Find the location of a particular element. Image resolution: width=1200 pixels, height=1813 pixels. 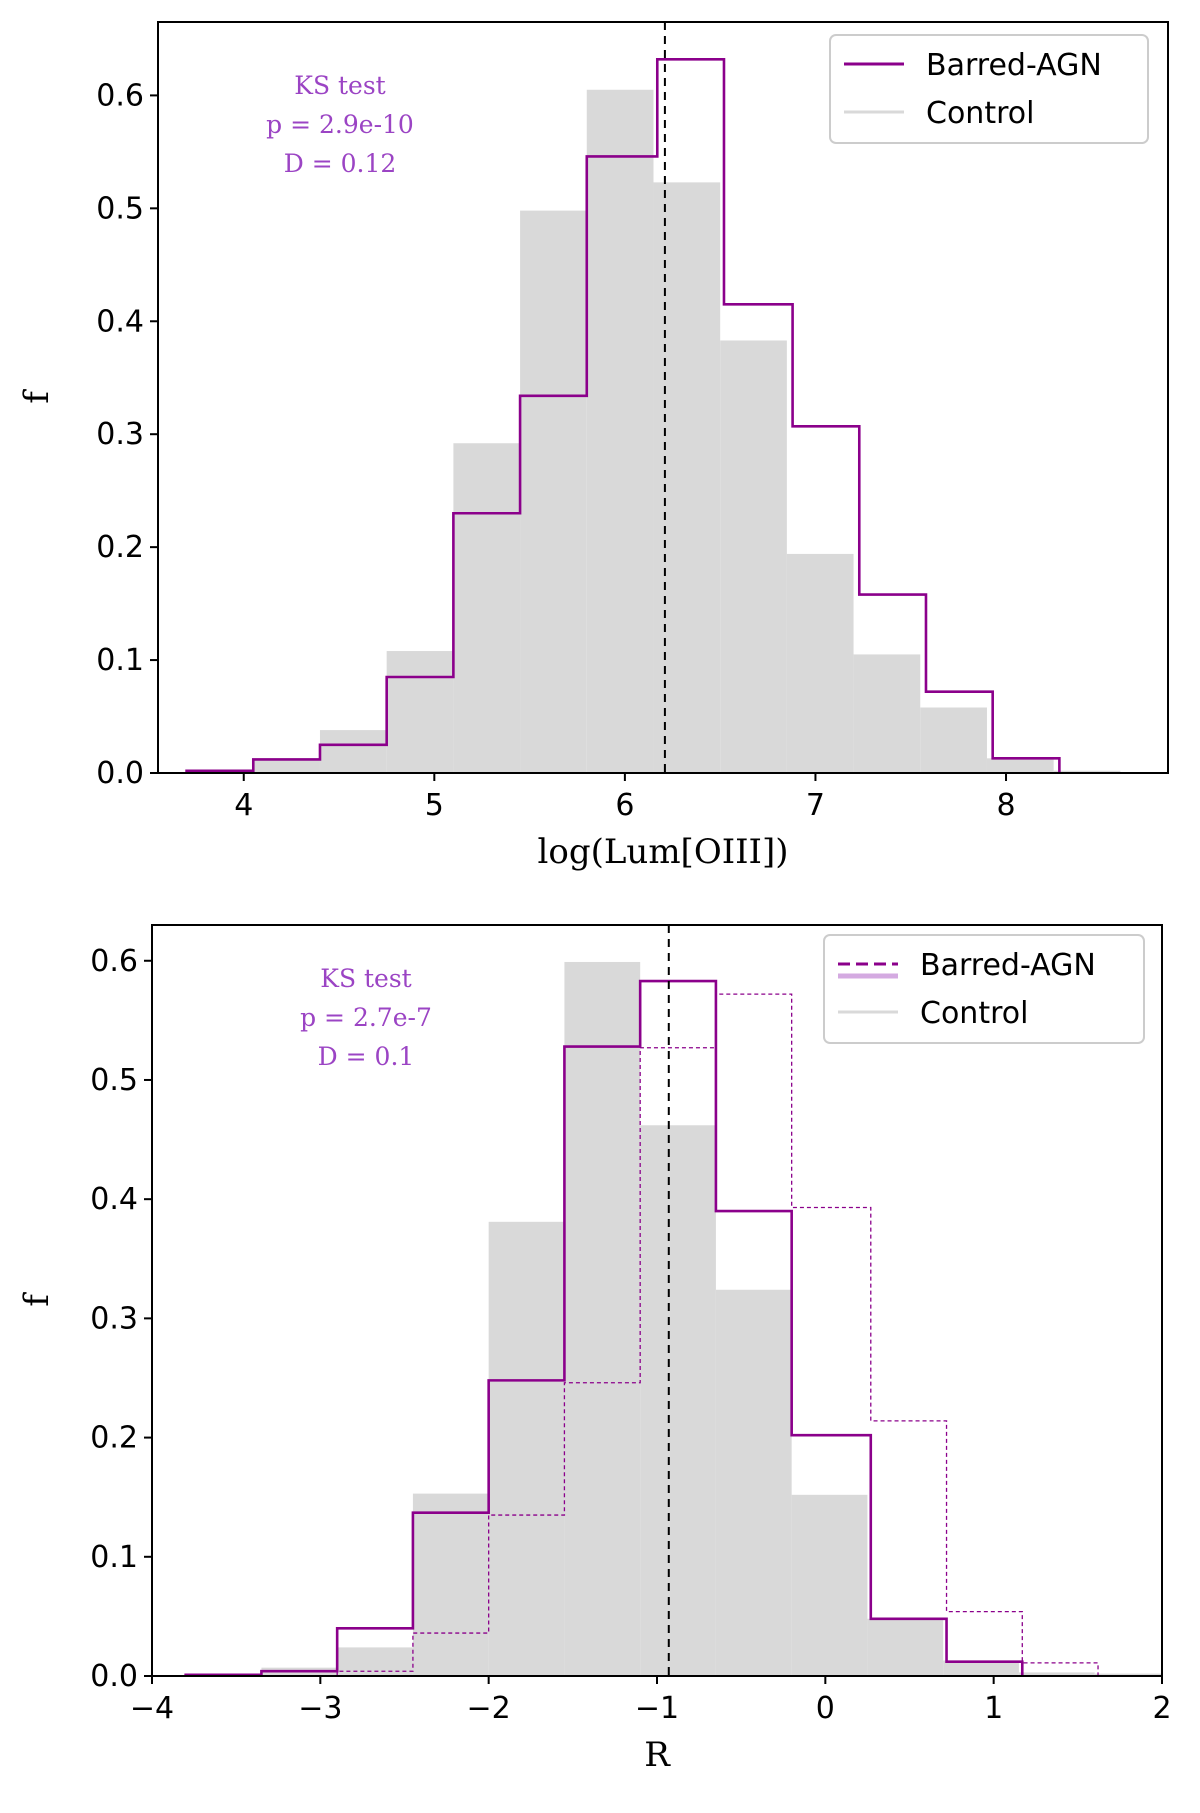

x-axis-label-bottom: R is located at coordinates (657, 1755).